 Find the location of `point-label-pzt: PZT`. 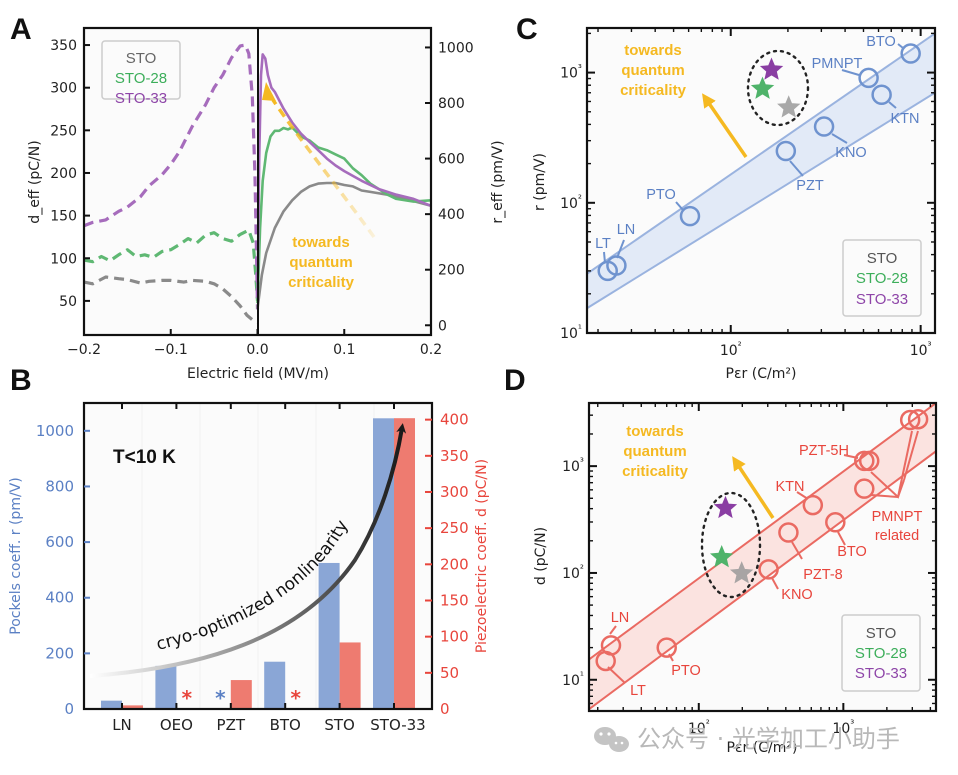

point-label-pzt: PZT is located at coordinates (810, 186).